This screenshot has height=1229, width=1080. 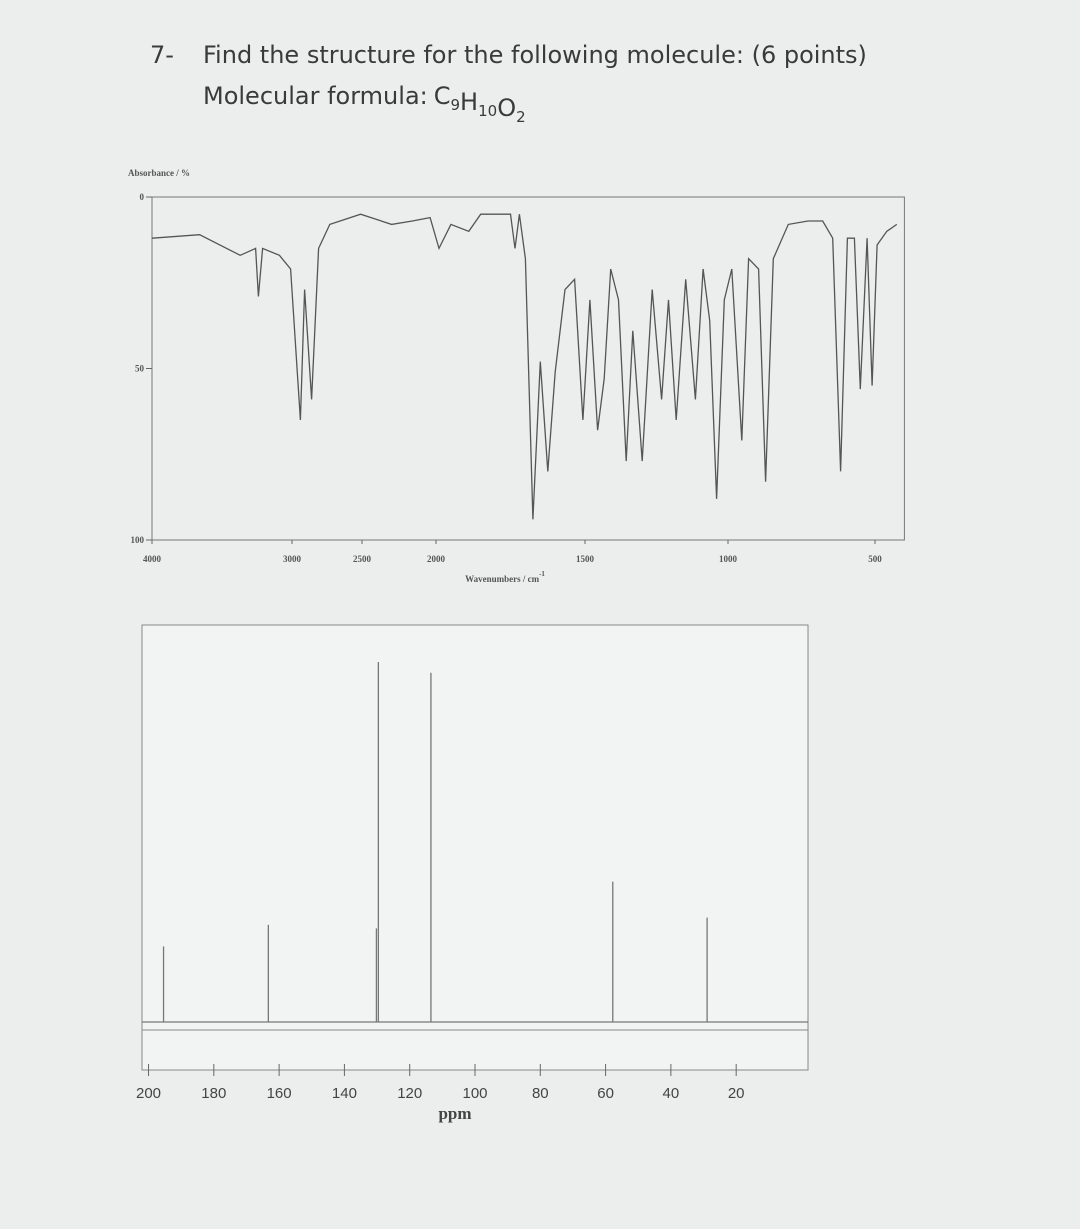 I want to click on x-tick-label: 120, so click(x=409, y=1093).